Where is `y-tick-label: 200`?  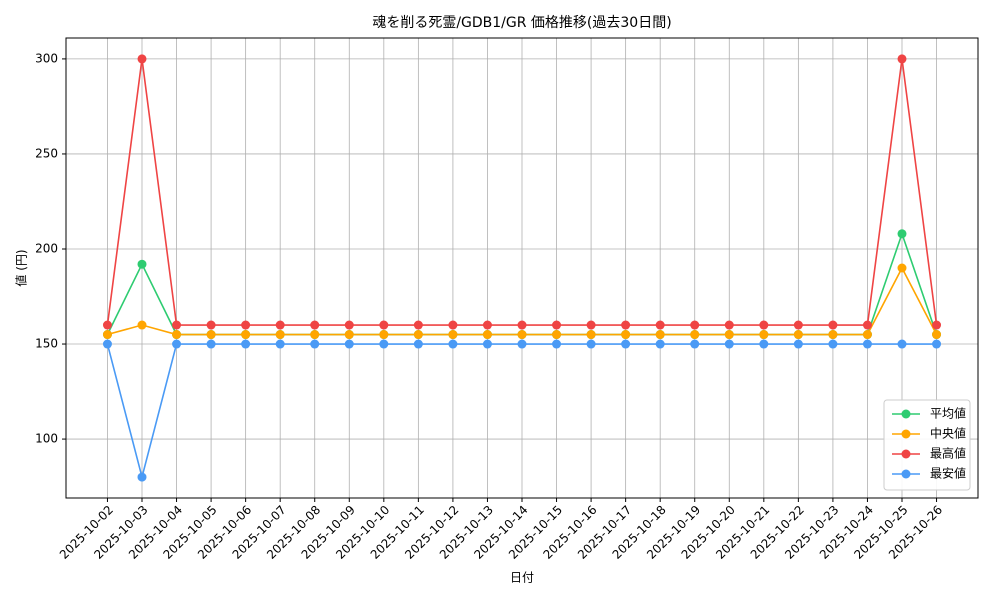 y-tick-label: 200 is located at coordinates (46, 248).